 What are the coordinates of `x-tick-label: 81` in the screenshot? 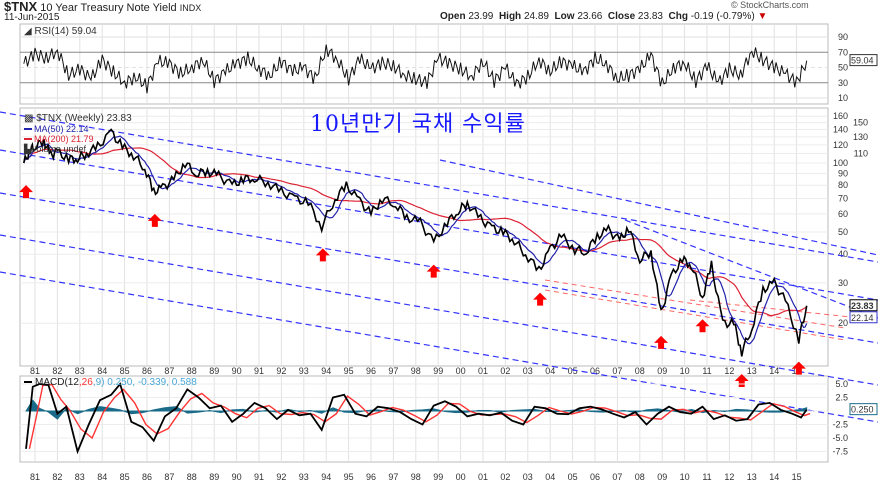 It's located at (35, 371).